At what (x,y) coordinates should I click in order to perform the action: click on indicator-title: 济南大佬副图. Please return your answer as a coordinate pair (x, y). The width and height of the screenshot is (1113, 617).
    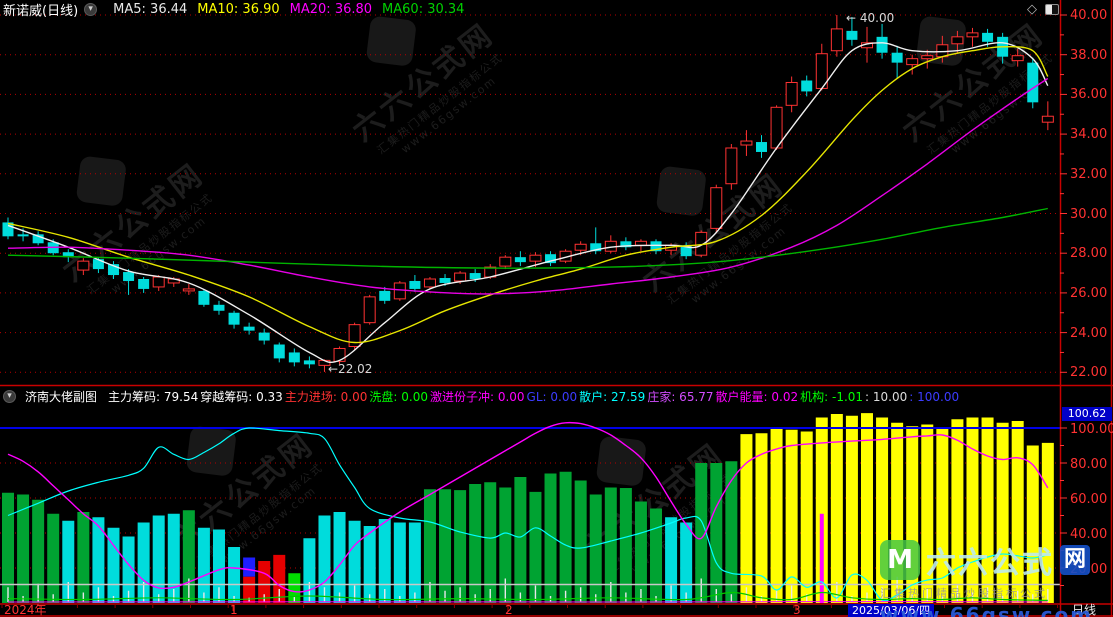
    Looking at the image, I should click on (61, 397).